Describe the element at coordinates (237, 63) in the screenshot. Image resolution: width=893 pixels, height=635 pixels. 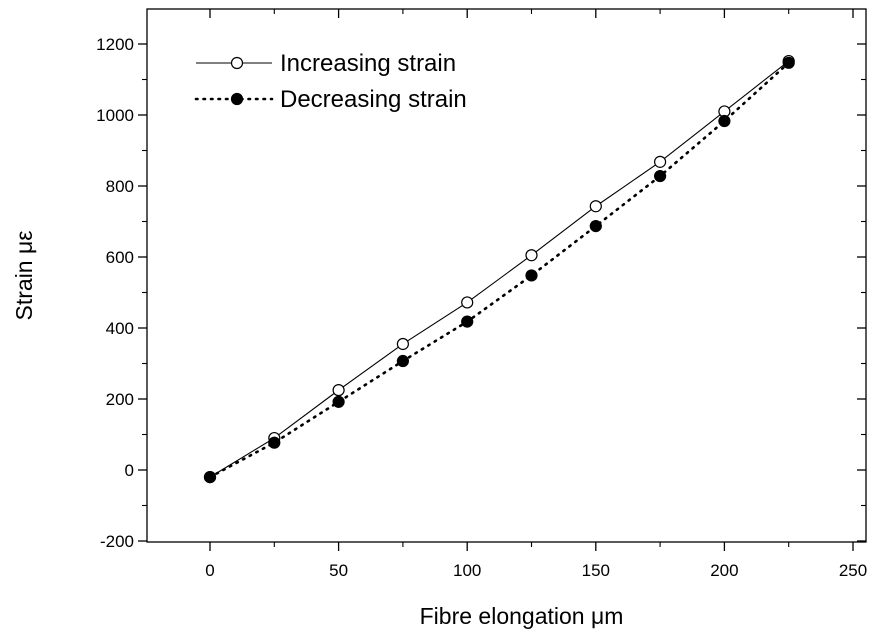
I see `legend-increasing-marker` at that location.